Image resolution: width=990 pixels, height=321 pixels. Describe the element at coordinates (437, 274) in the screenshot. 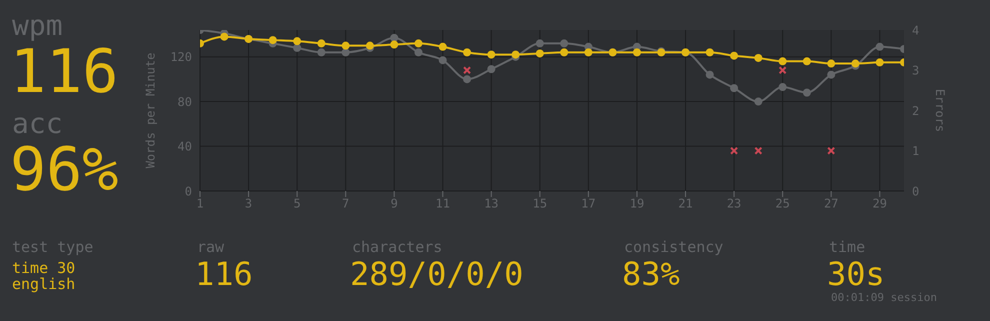

I see `text: 289/0/0/0` at that location.